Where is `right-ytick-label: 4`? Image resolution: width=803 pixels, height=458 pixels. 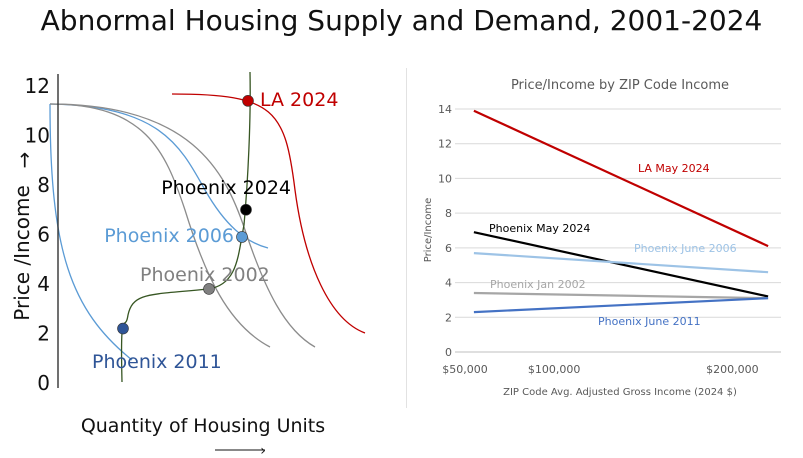
right-ytick-label: 4 is located at coordinates (448, 283).